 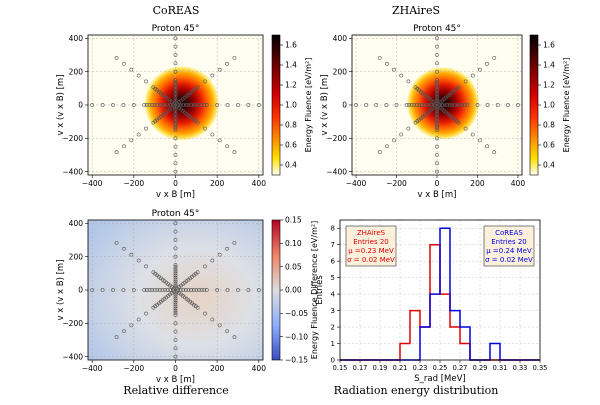 I want to click on legend-line: CoREAS, so click(x=509, y=233).